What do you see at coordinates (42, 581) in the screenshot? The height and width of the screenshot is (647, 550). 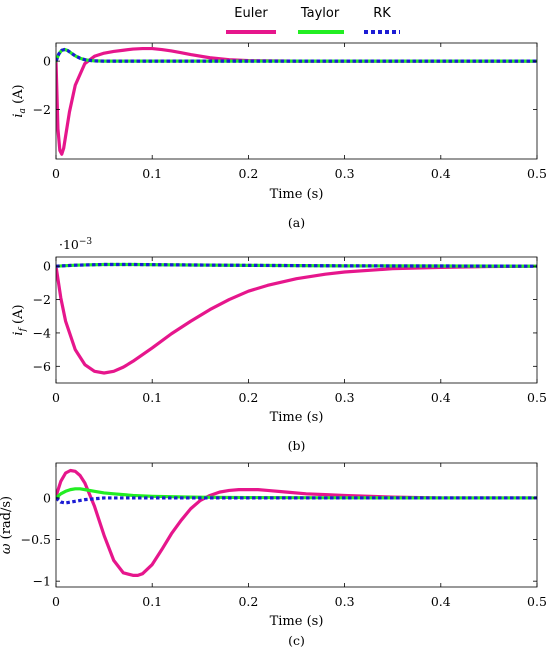 I see `y-tick-label: −1` at bounding box center [42, 581].